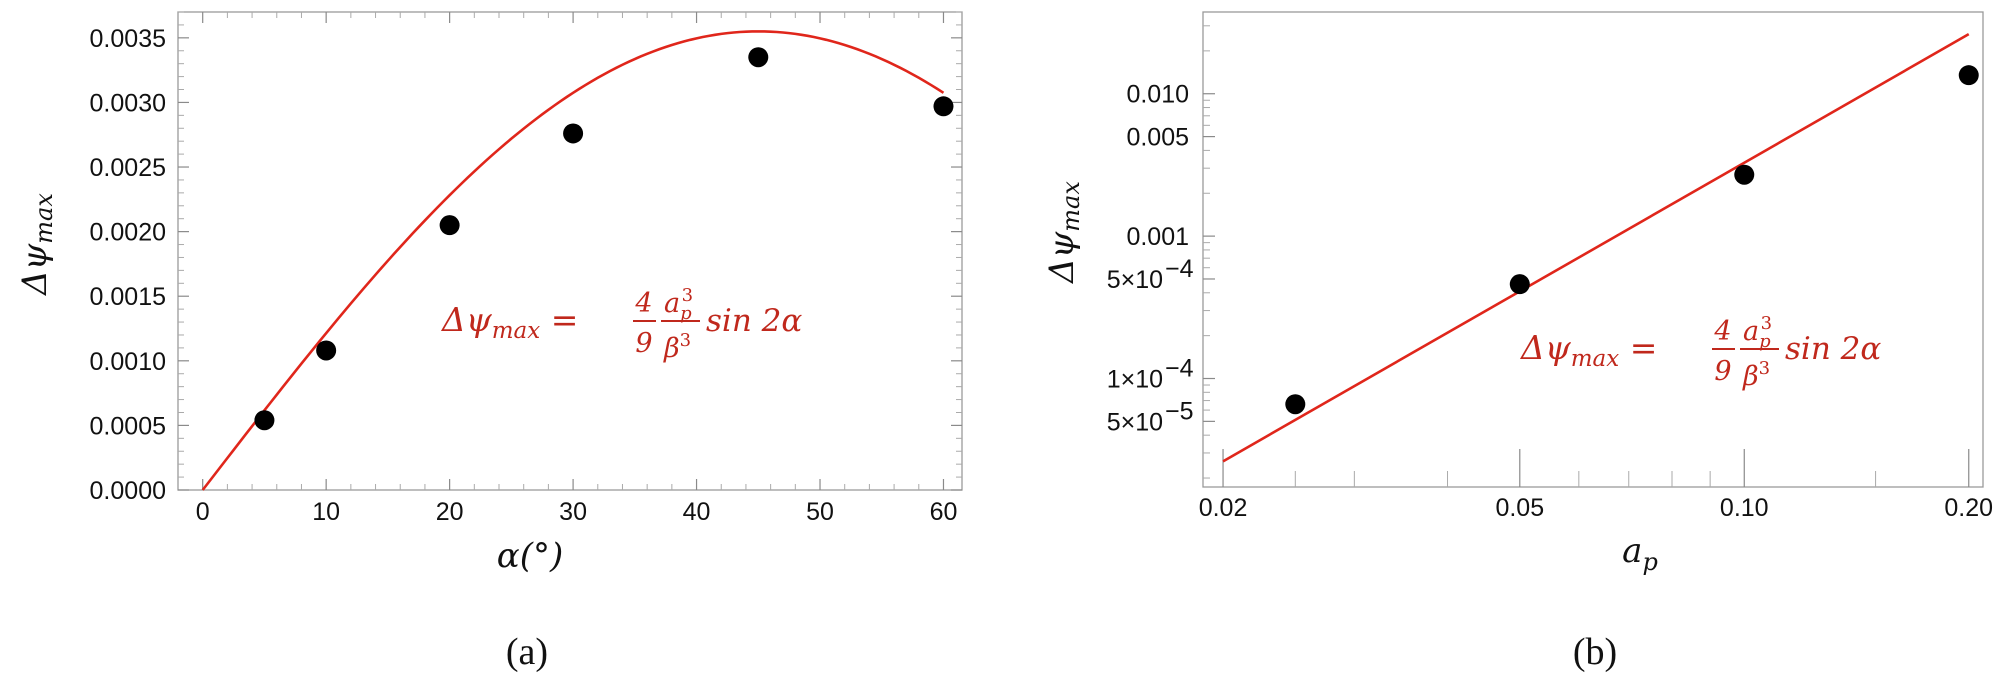 The image size is (1998, 684). I want to click on formula-annotation-a: Δψmax = 4 9 ap3 β3 sin 2α, so click(621, 324).